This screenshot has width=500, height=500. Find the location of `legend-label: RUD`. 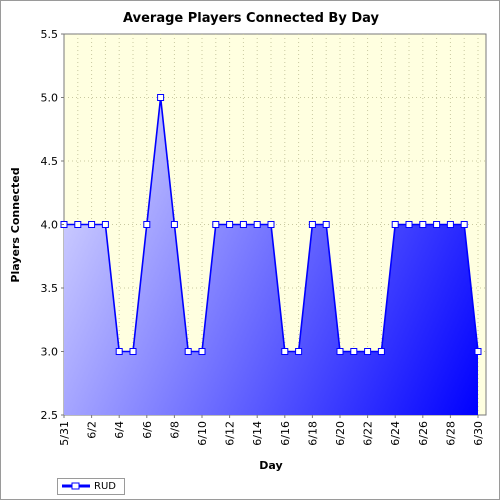

legend-label: RUD is located at coordinates (105, 486).